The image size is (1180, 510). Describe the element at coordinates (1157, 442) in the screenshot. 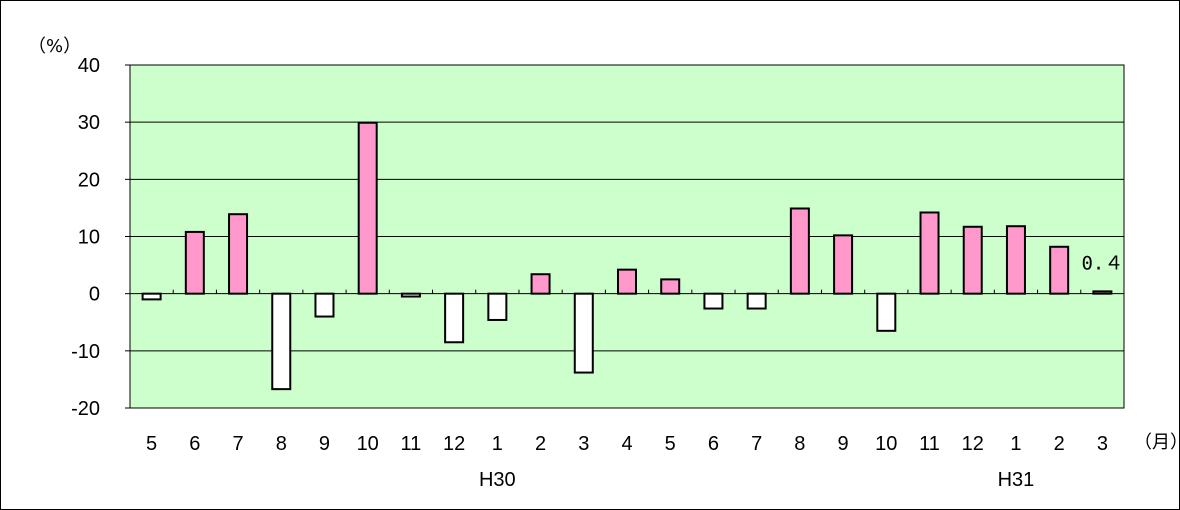

I see `x-axis-unit: （月）` at that location.